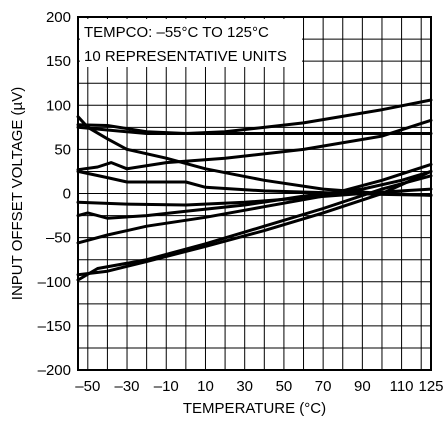  What do you see at coordinates (58, 238) in the screenshot?
I see `y-tick-label: –50` at bounding box center [58, 238].